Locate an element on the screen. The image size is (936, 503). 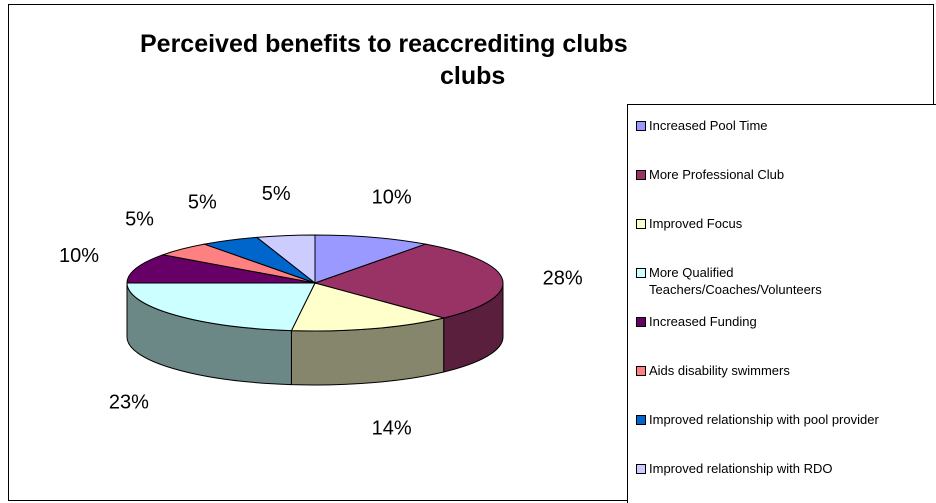
legend-label: Improved relationship with pool provider is located at coordinates (764, 419).